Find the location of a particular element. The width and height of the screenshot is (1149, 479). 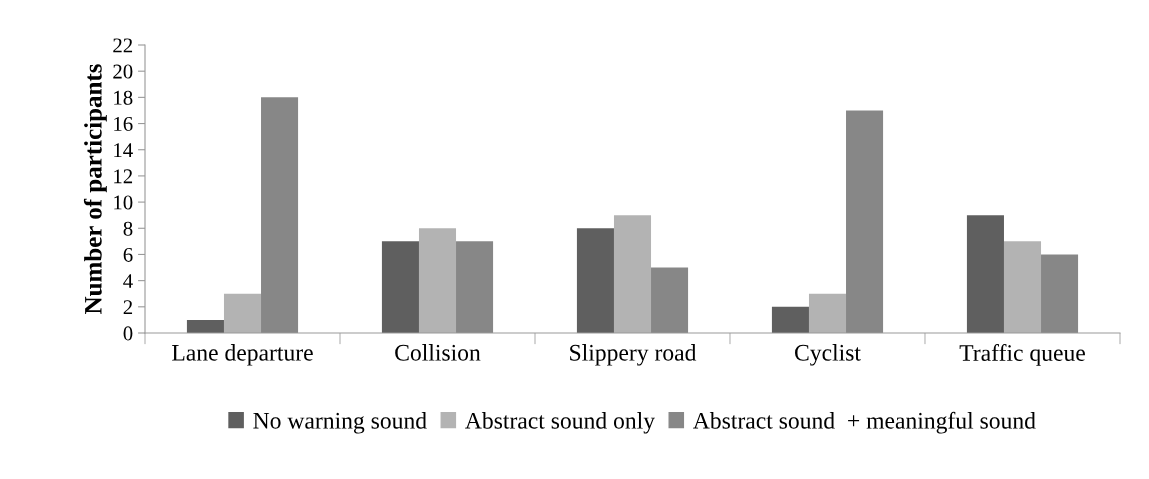

y-axis-title: Number of participants is located at coordinates (95, 189).